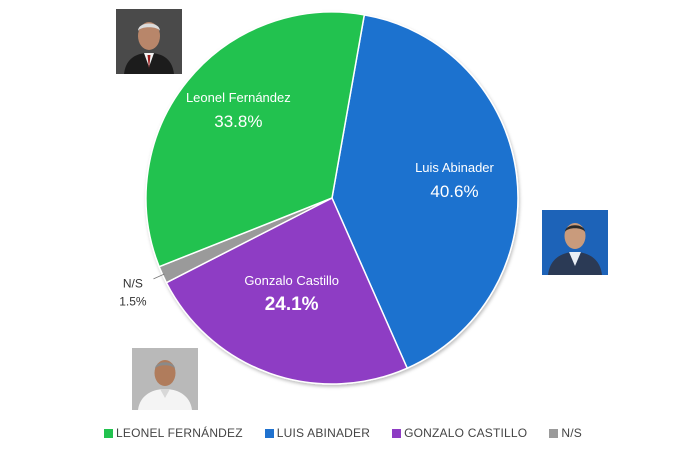  I want to click on legend-item-gonzalo: GONZALO CASTILLO, so click(459, 433).